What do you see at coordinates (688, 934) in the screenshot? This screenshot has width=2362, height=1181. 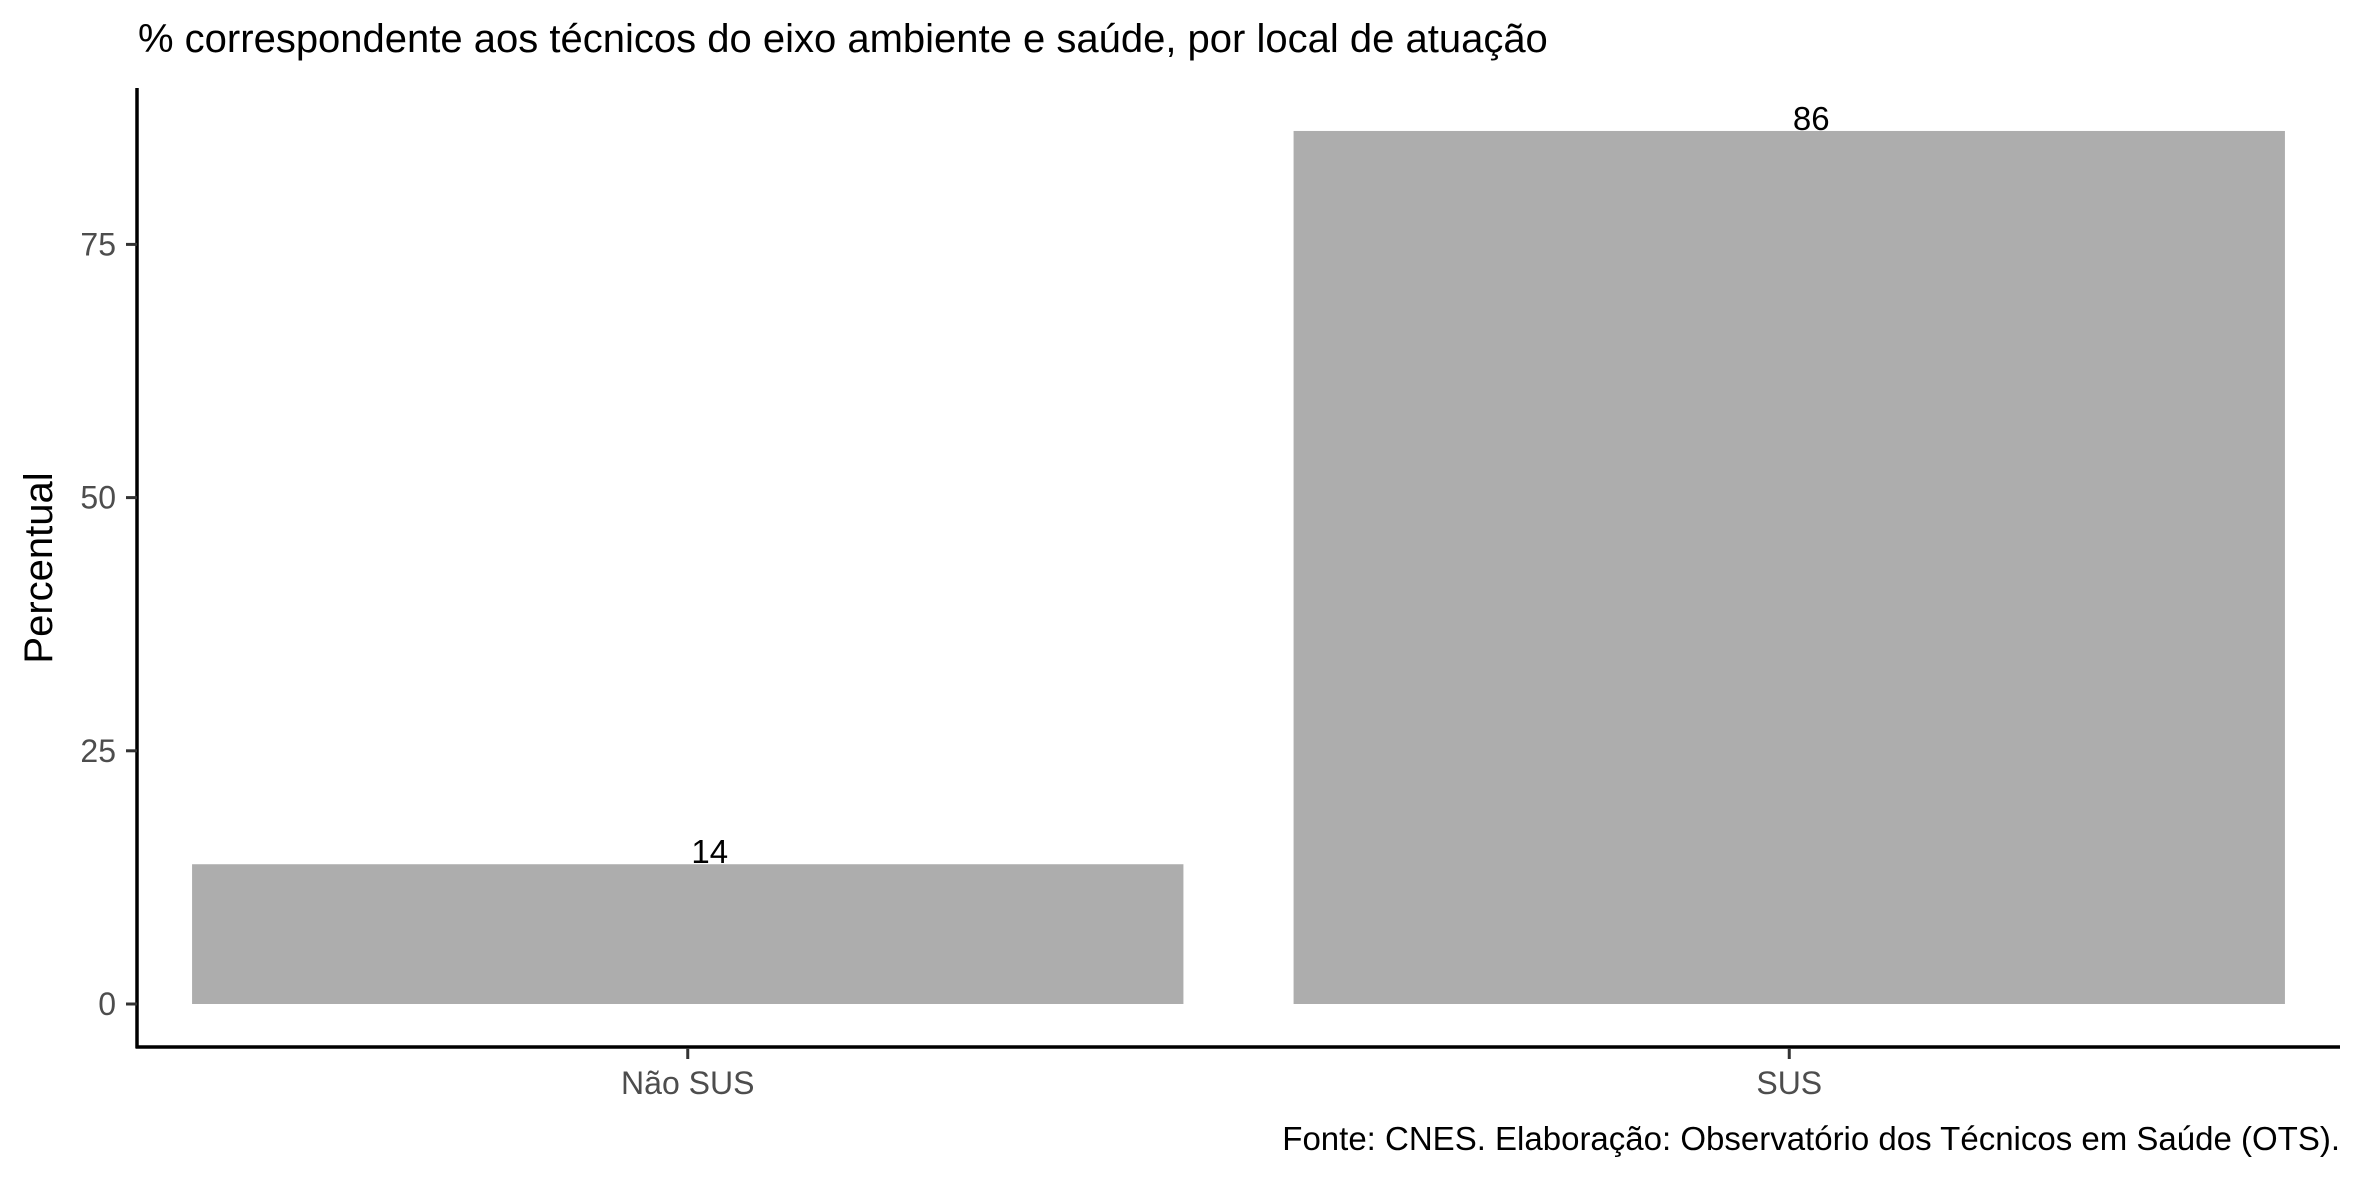 I see `bar` at bounding box center [688, 934].